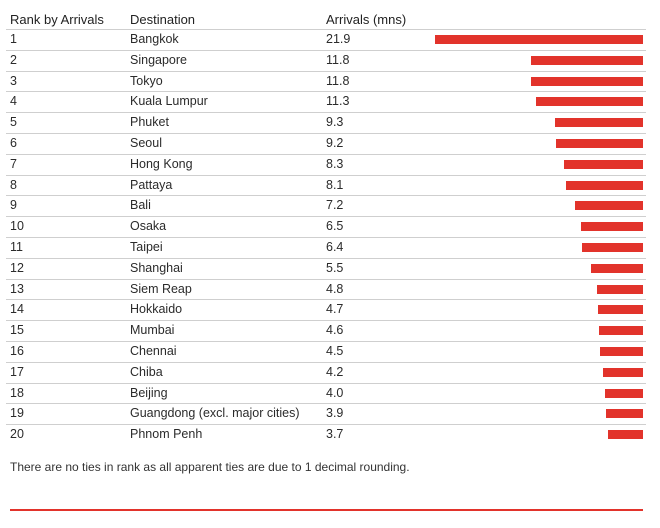  What do you see at coordinates (13, 205) in the screenshot?
I see `rank-label: 9` at bounding box center [13, 205].